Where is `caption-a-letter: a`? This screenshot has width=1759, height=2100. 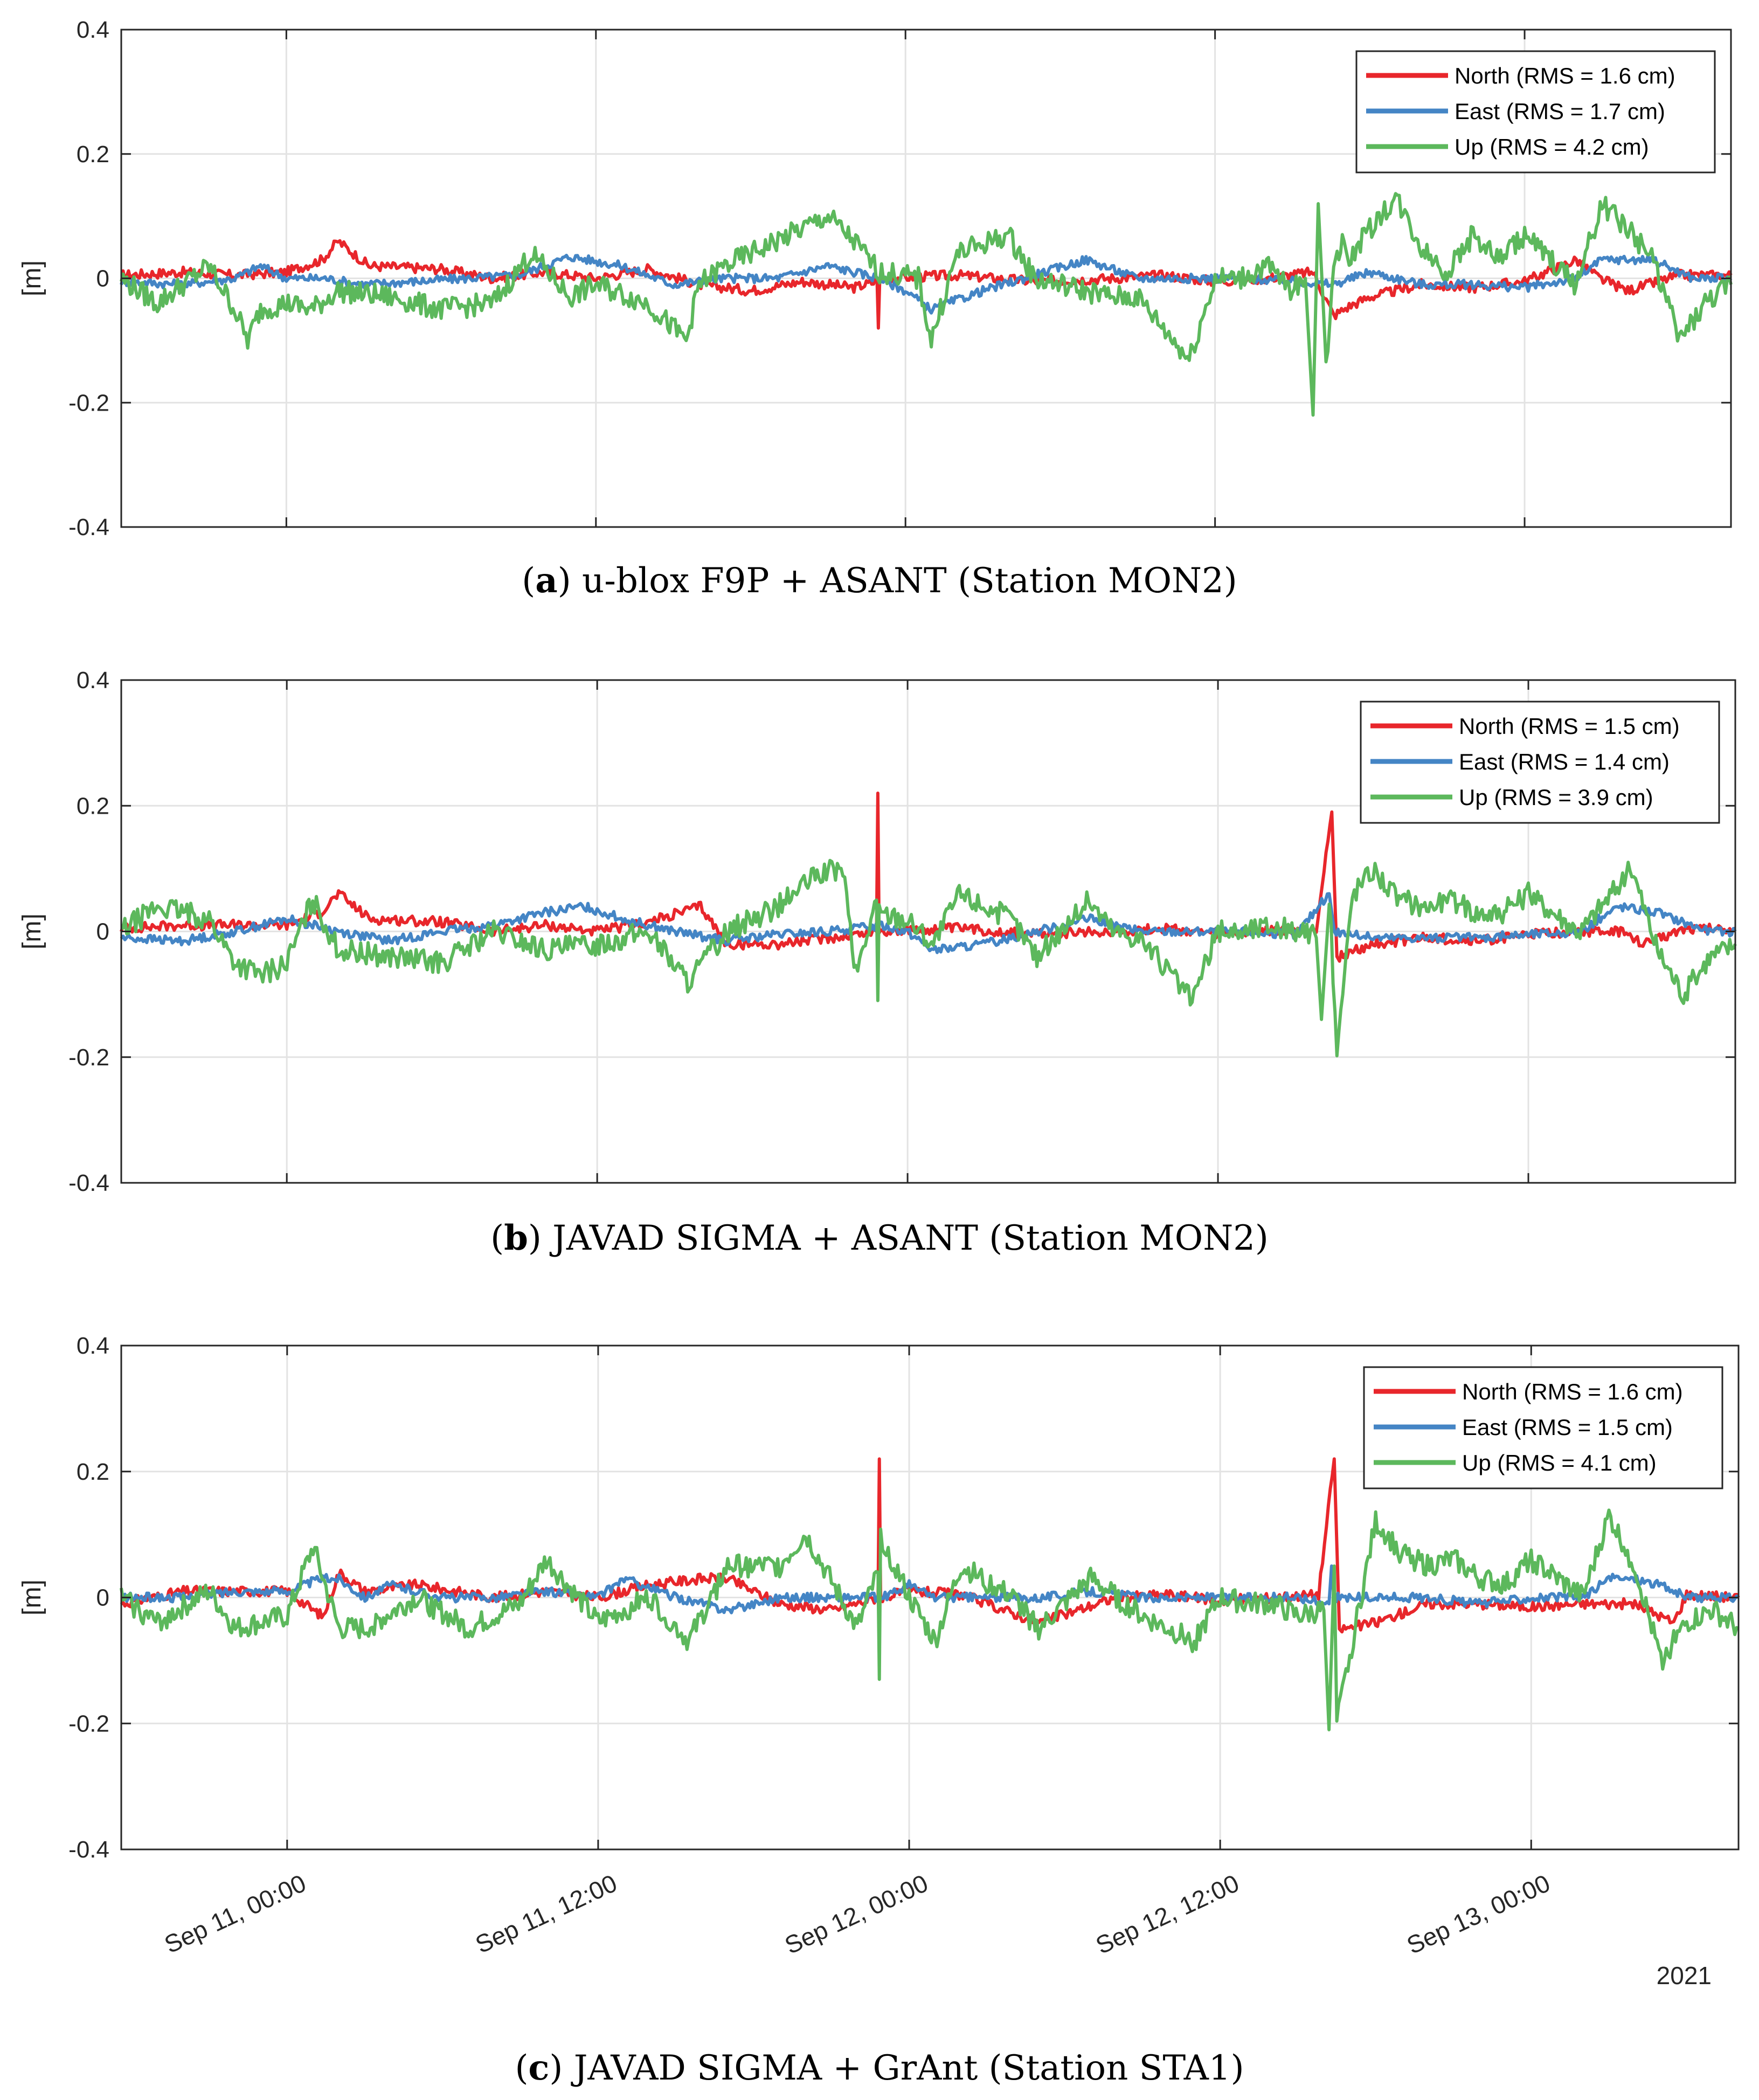
caption-a-letter: a is located at coordinates (546, 580).